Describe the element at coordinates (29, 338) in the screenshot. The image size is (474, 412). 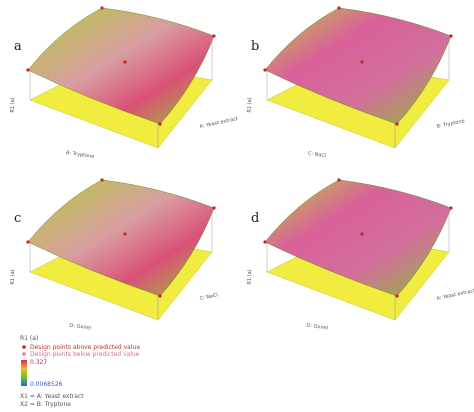
I see `legend-title: R1 (a)` at that location.